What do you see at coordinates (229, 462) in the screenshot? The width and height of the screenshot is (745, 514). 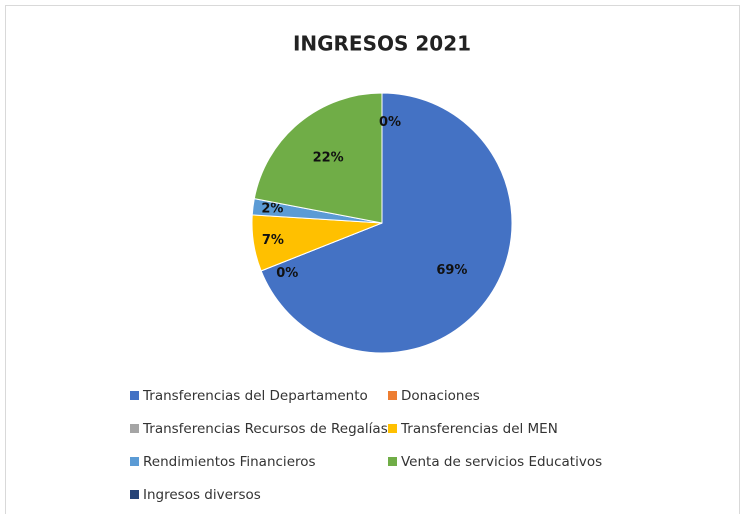 I see `legend-label: Rendimientos Financieros` at bounding box center [229, 462].